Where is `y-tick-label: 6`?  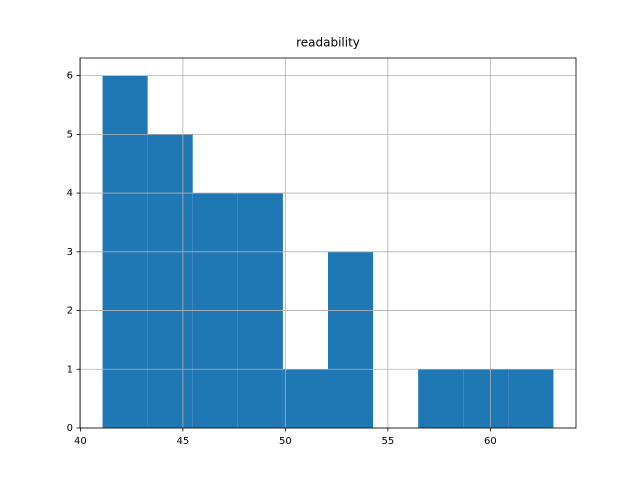
y-tick-label: 6 is located at coordinates (70, 76).